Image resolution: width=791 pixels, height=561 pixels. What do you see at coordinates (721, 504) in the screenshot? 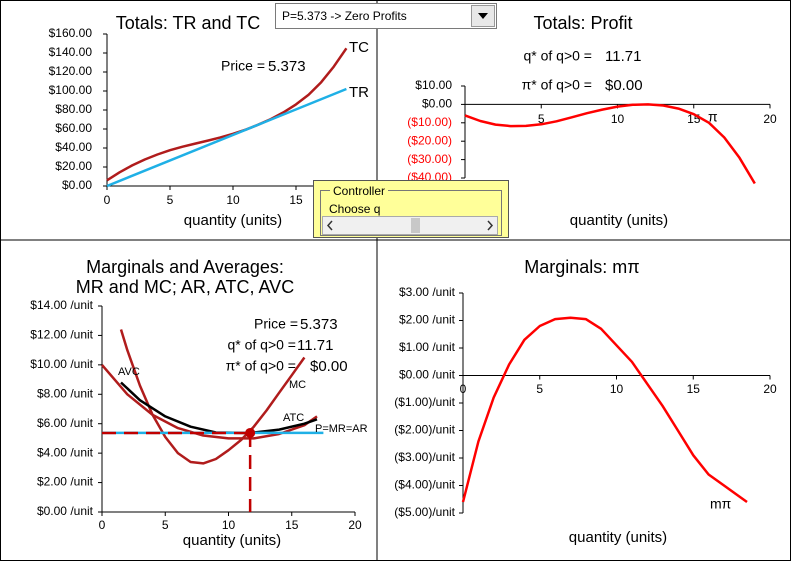
I see `series-label: mπ` at bounding box center [721, 504].